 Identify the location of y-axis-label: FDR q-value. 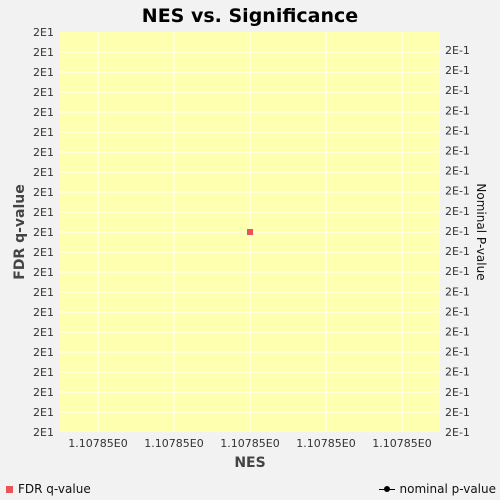
(20, 232).